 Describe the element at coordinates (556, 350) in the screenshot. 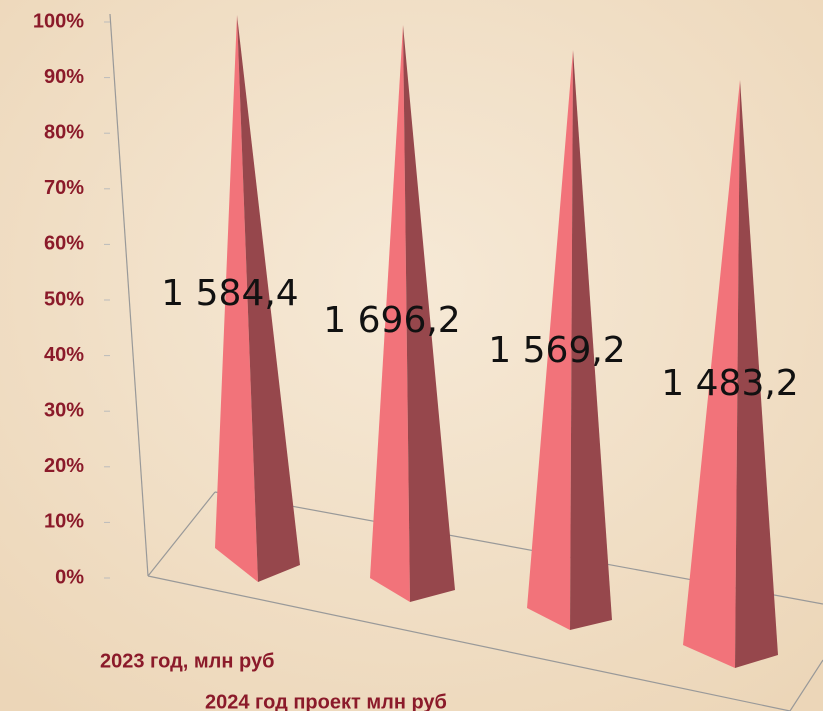

I see `data-label: 1 569,2` at that location.